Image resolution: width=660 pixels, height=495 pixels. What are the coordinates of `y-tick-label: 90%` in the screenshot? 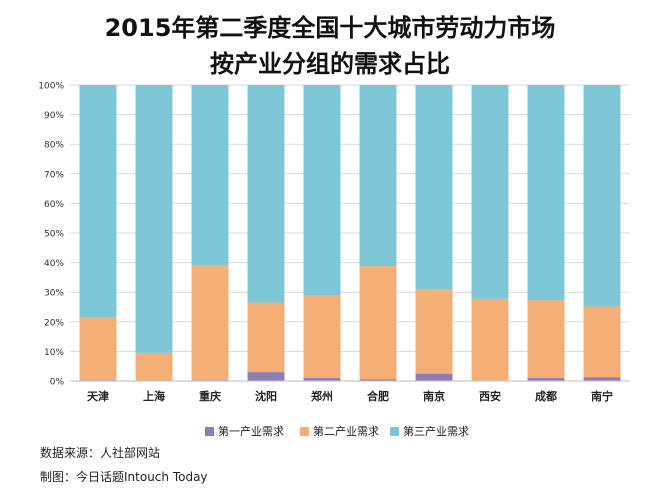 It's located at (54, 116).